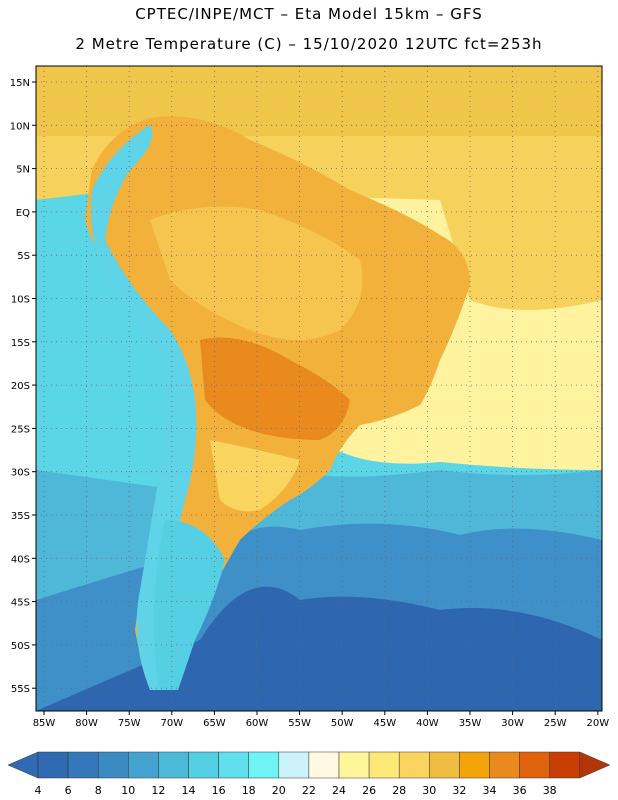  What do you see at coordinates (214, 723) in the screenshot?
I see `lon-label: 65W` at bounding box center [214, 723].